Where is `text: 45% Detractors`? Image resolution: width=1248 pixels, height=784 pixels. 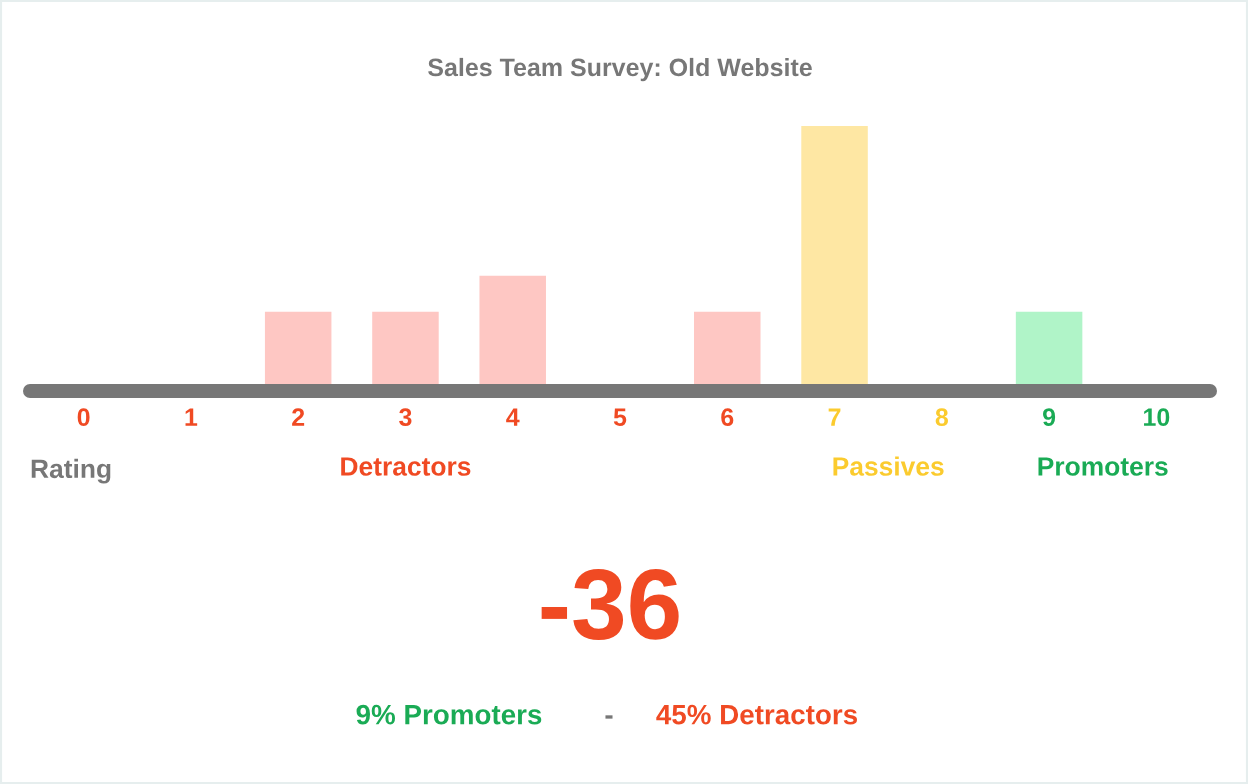
text: 45% Detractors is located at coordinates (756, 714).